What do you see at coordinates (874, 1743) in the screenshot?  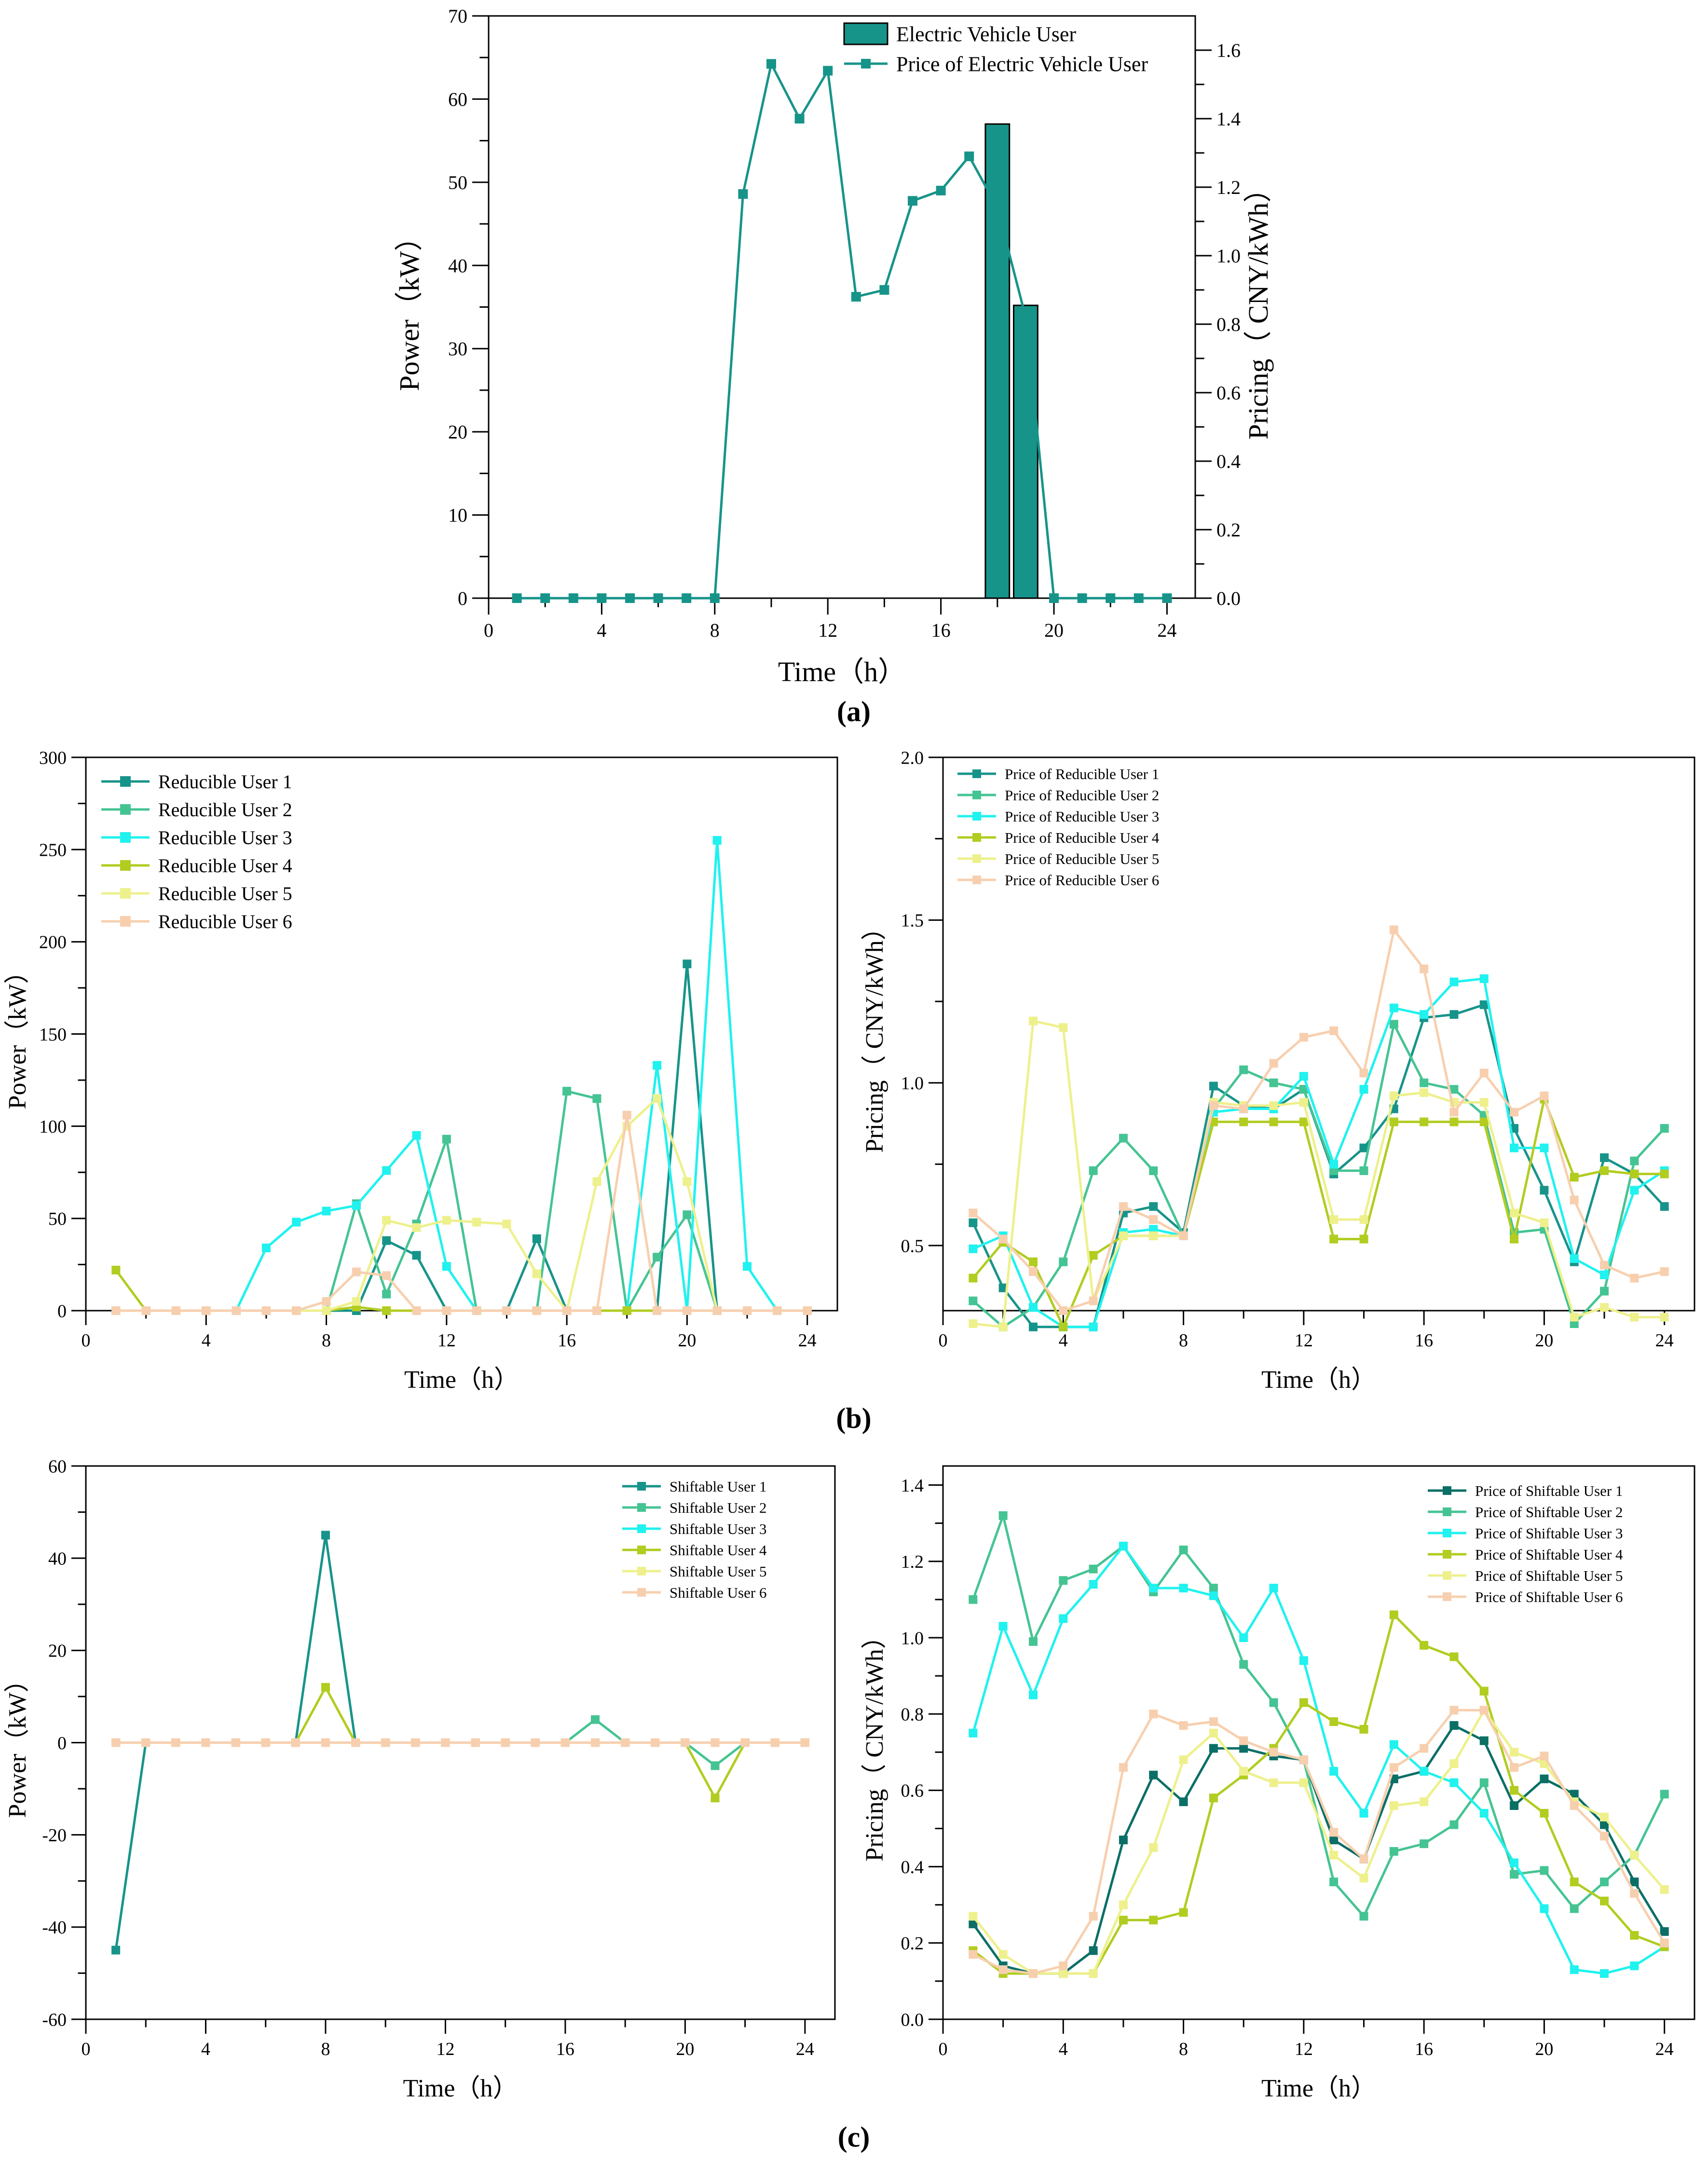 I see `y-axis-label: Pricing（ CNY/kWh）` at bounding box center [874, 1743].